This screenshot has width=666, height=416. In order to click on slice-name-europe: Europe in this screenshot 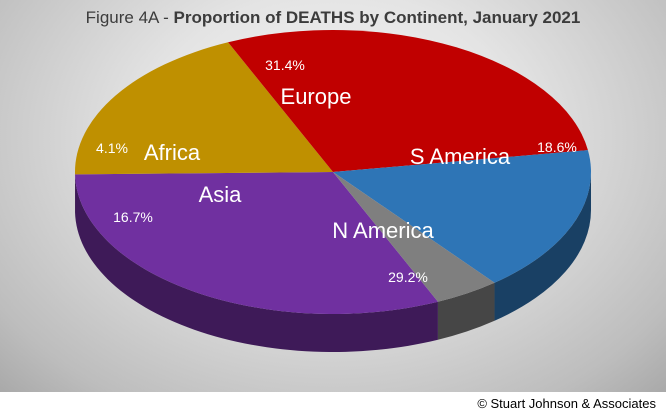, I will do `click(316, 96)`.